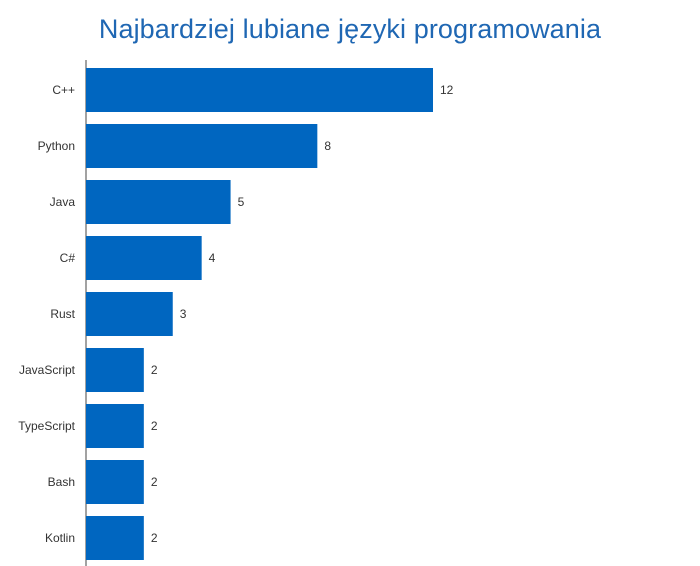  Describe the element at coordinates (241, 202) in the screenshot. I see `bar-value-label: 5` at that location.